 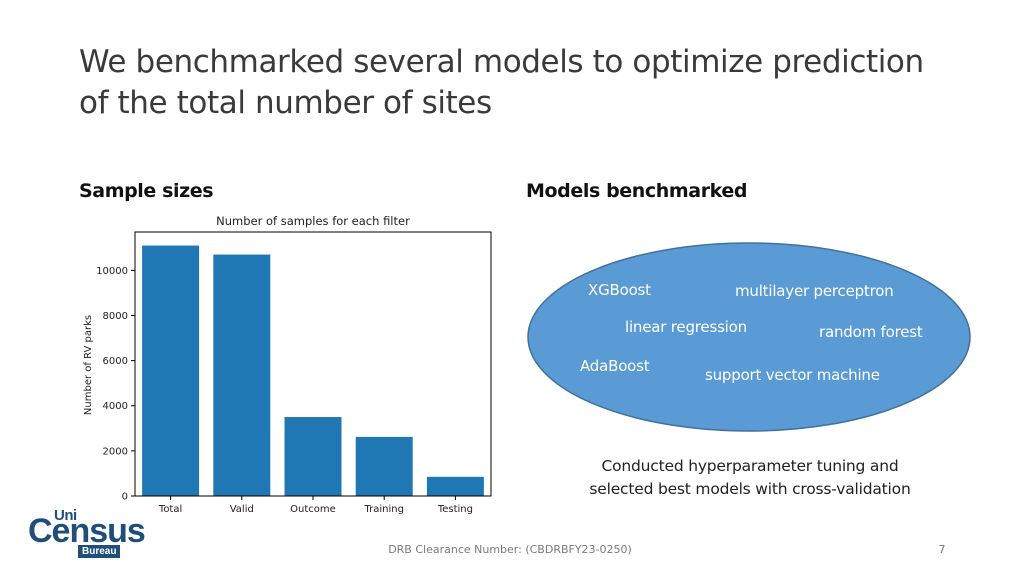 I want to click on model-linear-regression: linear regression, so click(x=686, y=327).